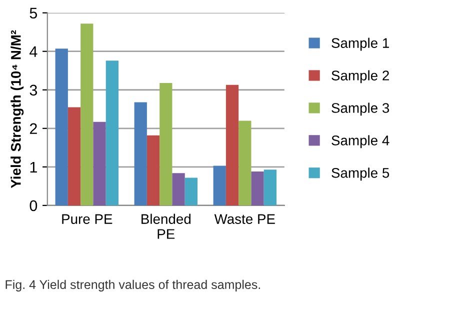 The image size is (474, 321). What do you see at coordinates (34, 90) in the screenshot?
I see `y-tick-label: 3` at bounding box center [34, 90].